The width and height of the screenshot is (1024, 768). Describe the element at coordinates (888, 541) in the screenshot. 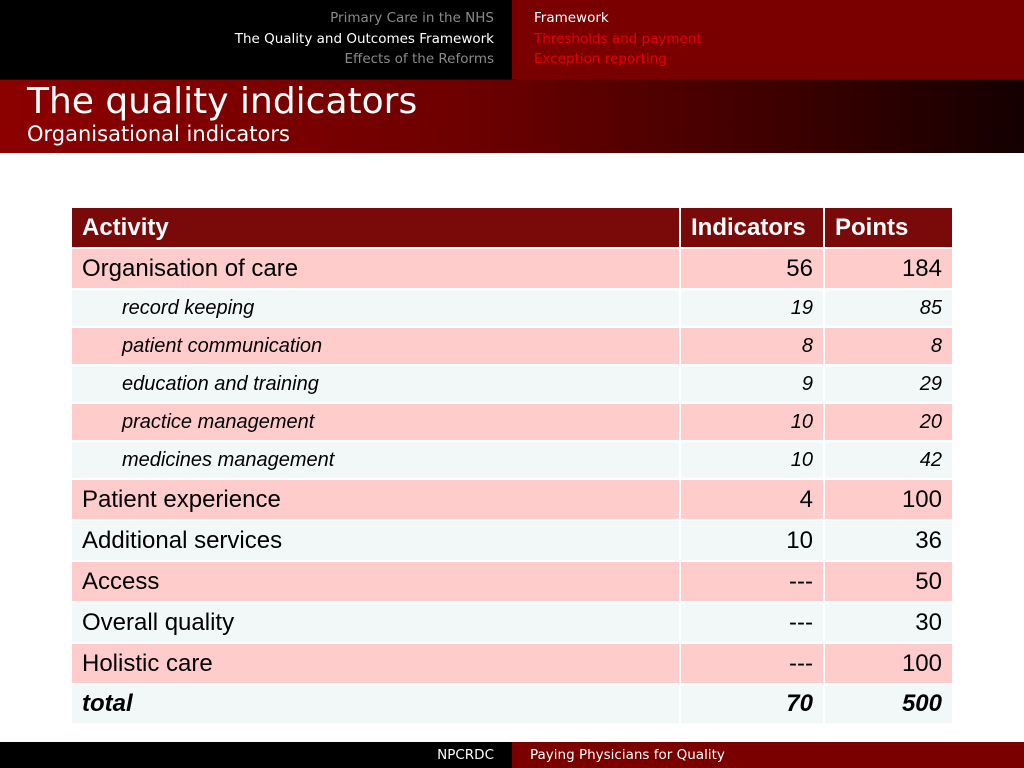

I see `points-cell: 36` at that location.